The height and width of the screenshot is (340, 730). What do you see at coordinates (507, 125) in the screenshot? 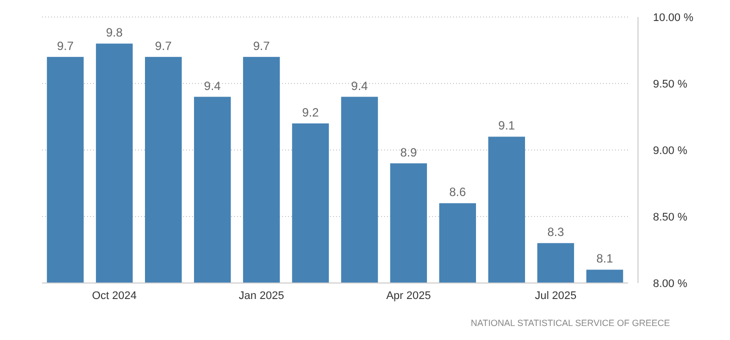
I see `data-label: 9.1` at bounding box center [507, 125].